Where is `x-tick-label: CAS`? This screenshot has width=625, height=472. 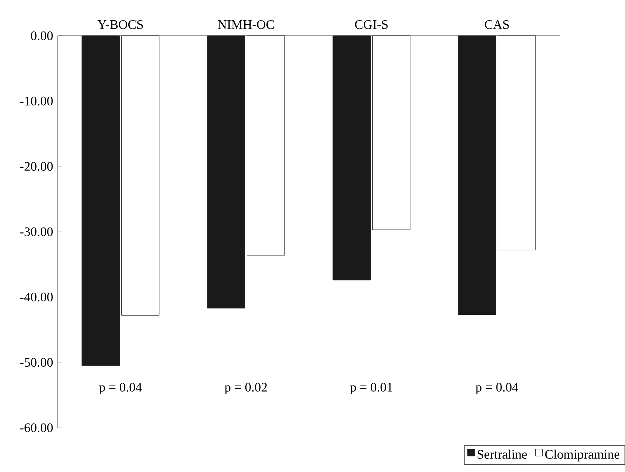
x-tick-label: CAS is located at coordinates (497, 25).